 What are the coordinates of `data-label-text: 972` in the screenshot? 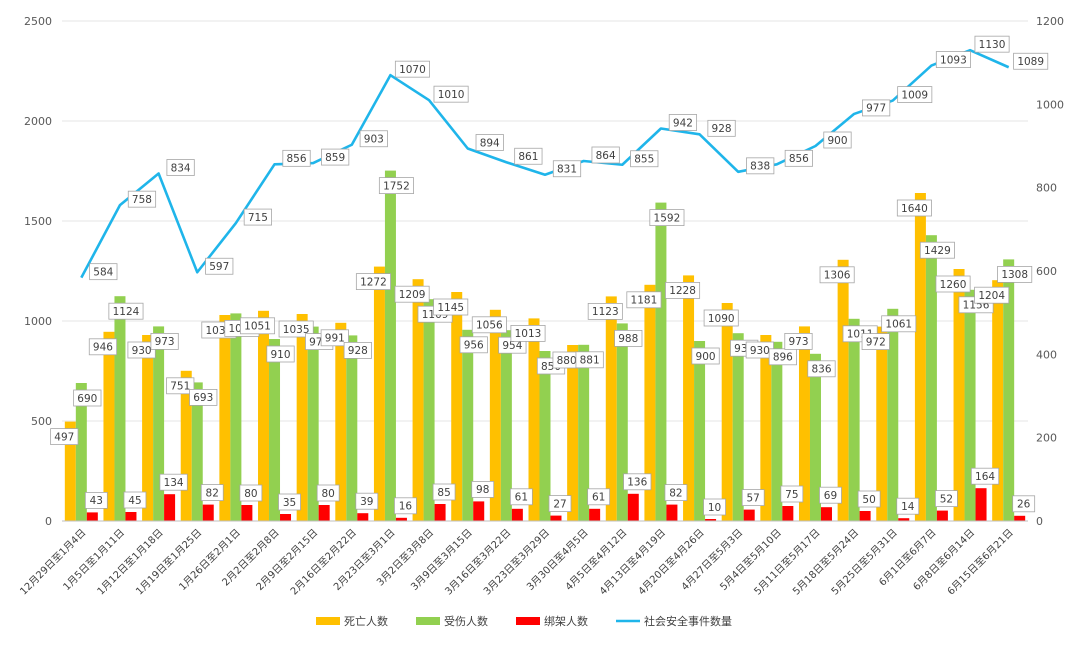 It's located at (876, 342).